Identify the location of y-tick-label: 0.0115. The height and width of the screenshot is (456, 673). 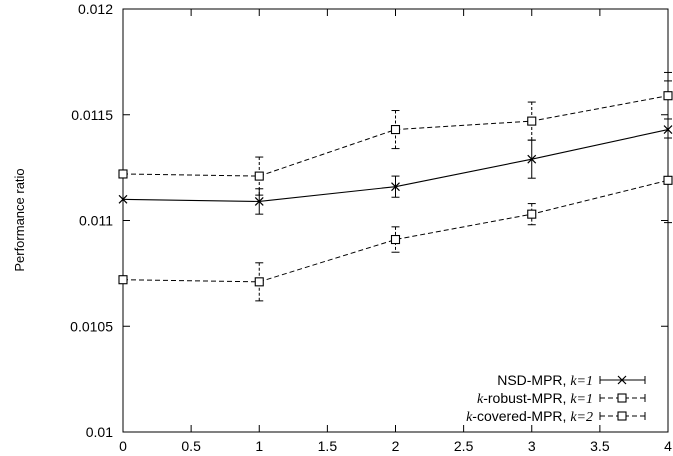
(92, 115).